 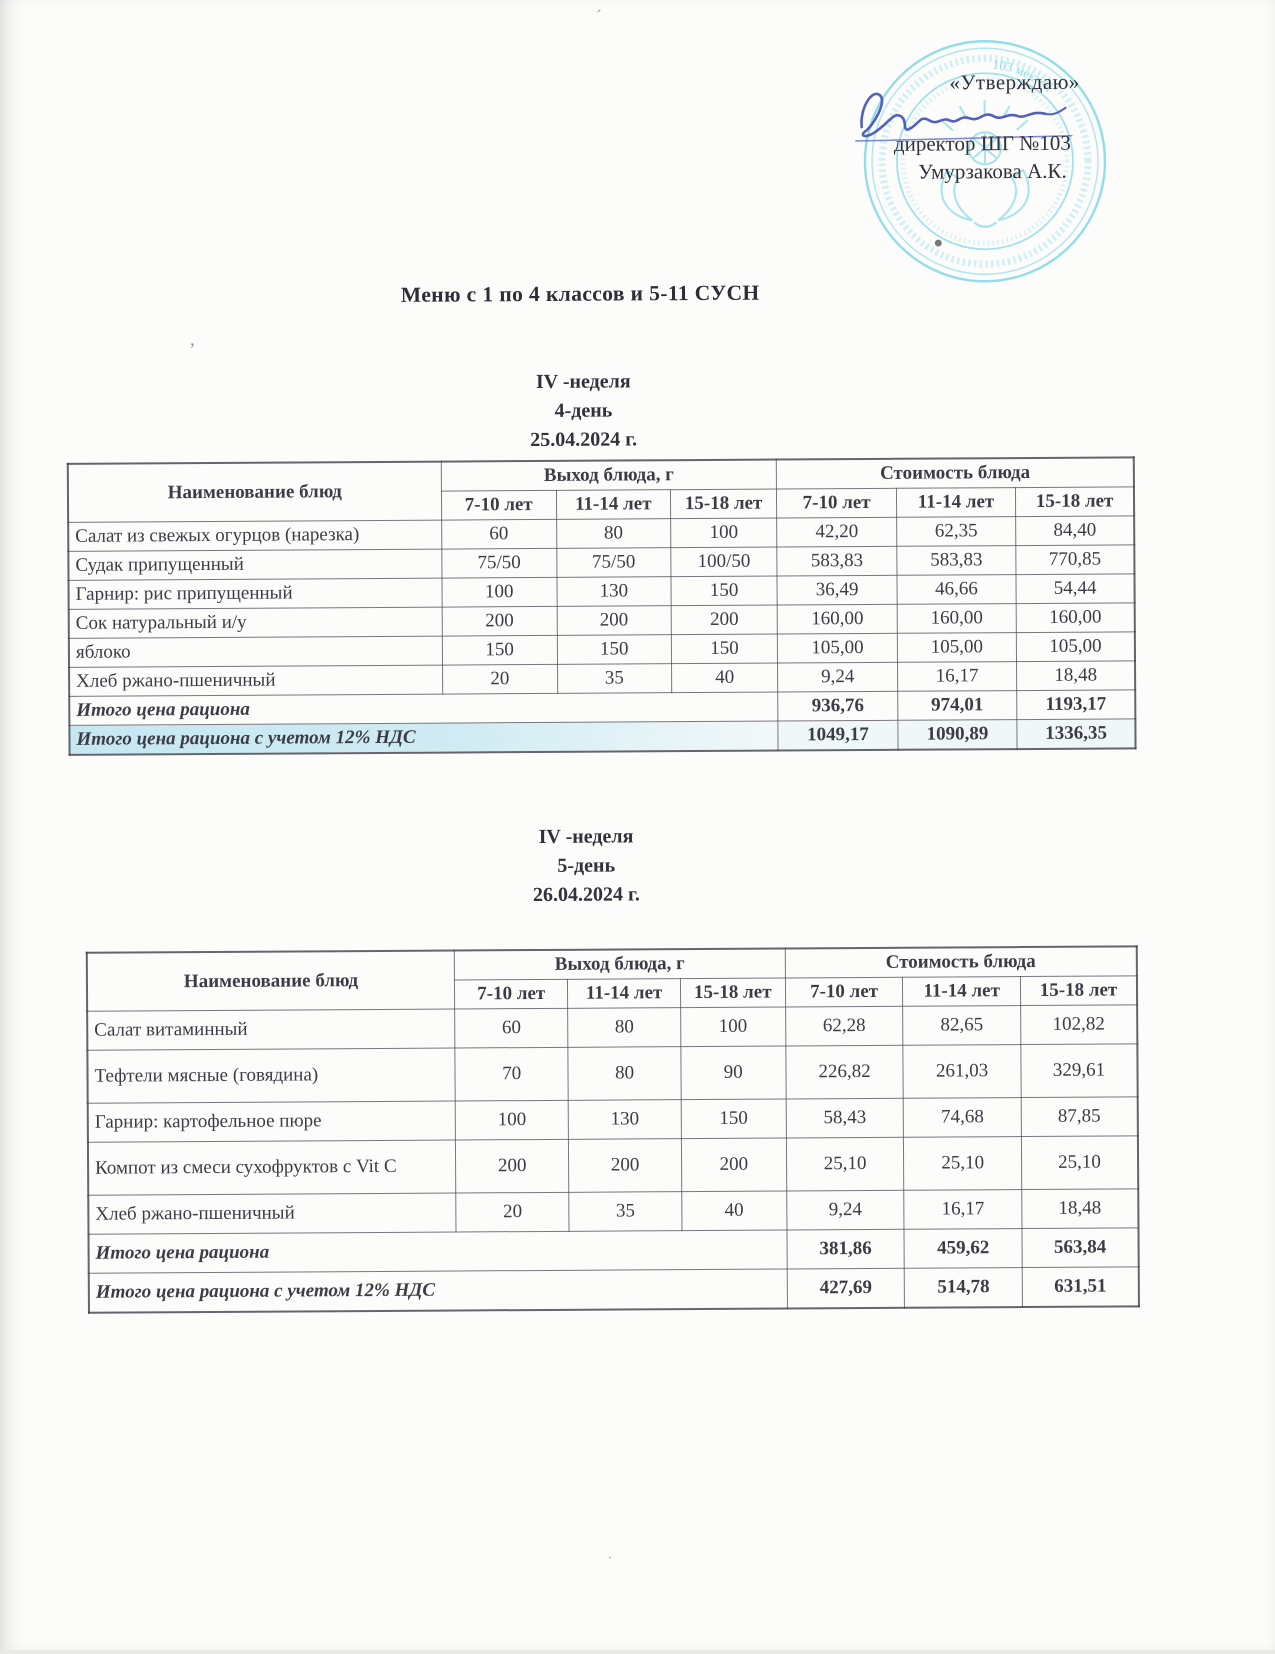 What do you see at coordinates (844, 1072) in the screenshot?
I see `cost-cell: 226,82` at bounding box center [844, 1072].